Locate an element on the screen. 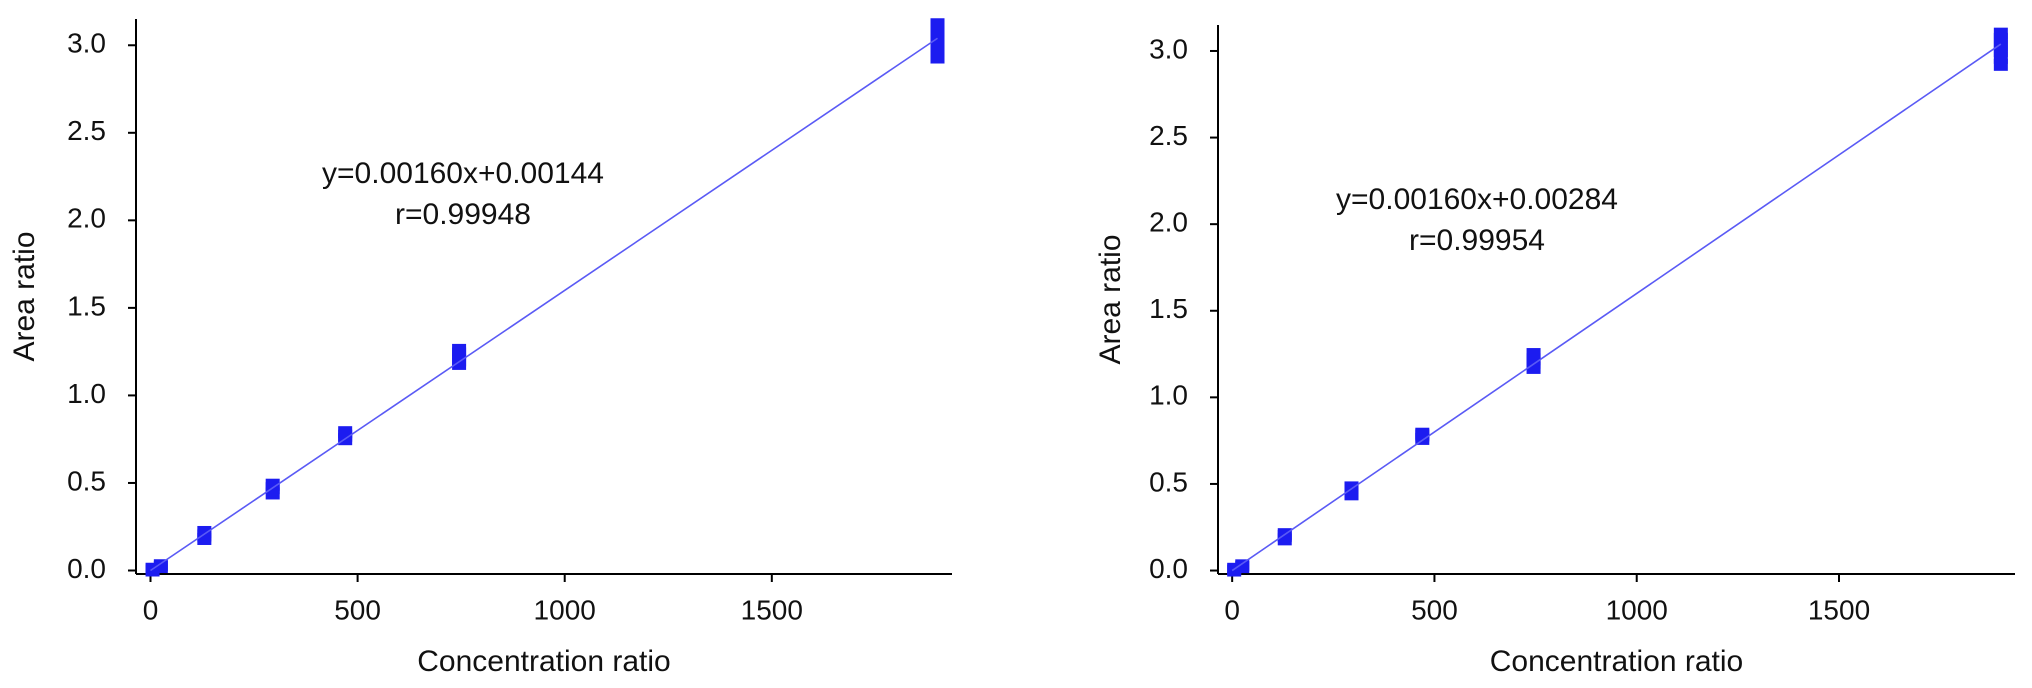  annotation: y=0.00160x+0.00284 is located at coordinates (1477, 199).